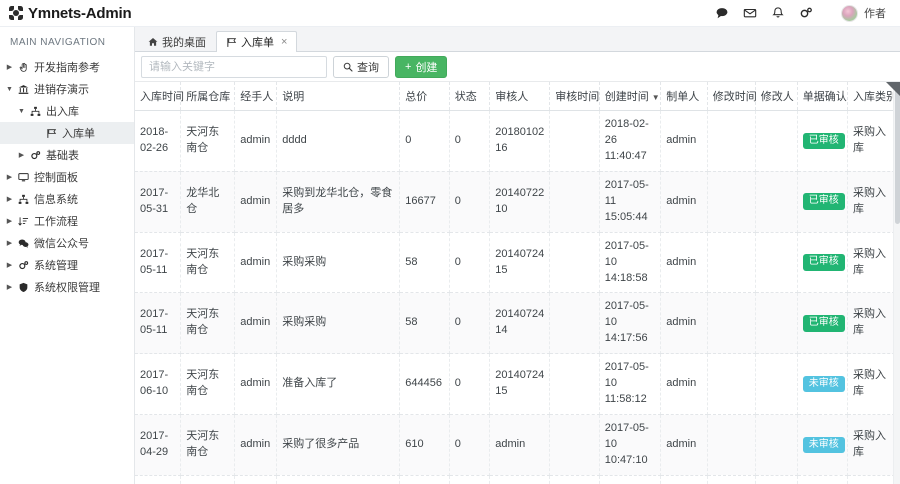 The height and width of the screenshot is (484, 900). I want to click on column-header-8: 审核时间, so click(574, 96).